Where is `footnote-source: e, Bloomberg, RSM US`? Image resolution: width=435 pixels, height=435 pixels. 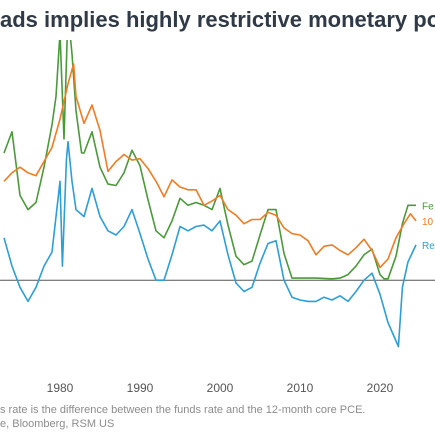
footnote-source: e, Bloomberg, RSM US is located at coordinates (57, 424).